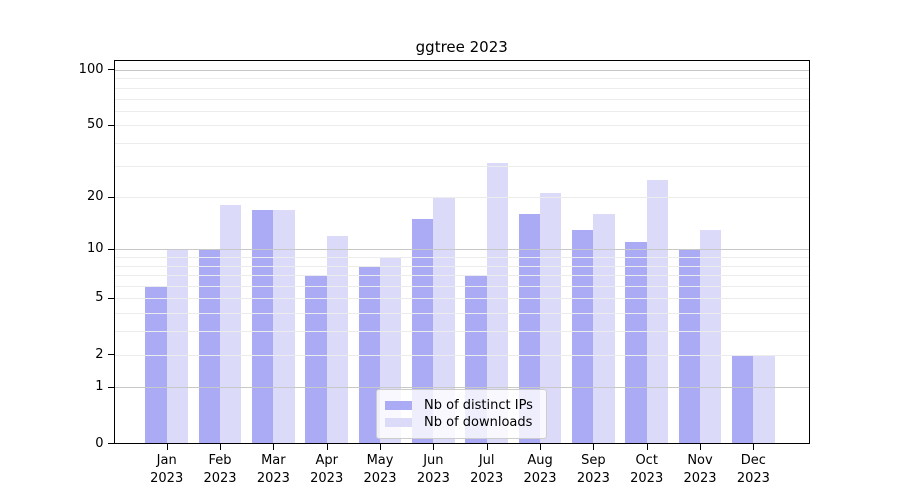 Image resolution: width=900 pixels, height=500 pixels. What do you see at coordinates (220, 469) in the screenshot?
I see `x-tick-label: Feb 2023` at bounding box center [220, 469].